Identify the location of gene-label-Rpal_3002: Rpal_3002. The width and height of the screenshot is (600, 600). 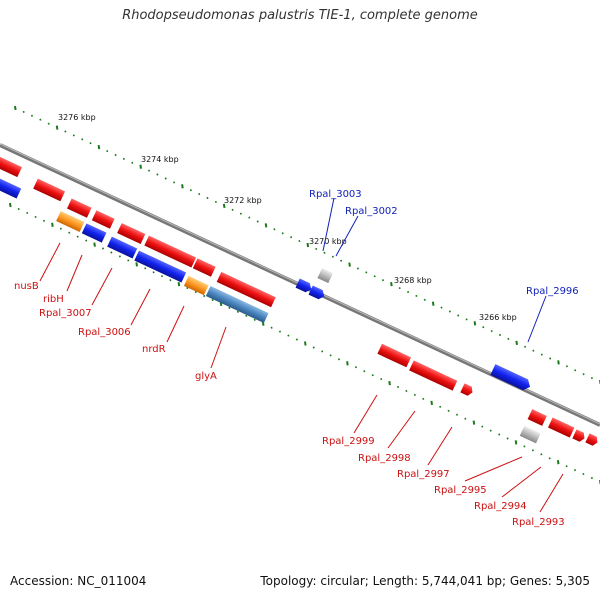
(371, 211).